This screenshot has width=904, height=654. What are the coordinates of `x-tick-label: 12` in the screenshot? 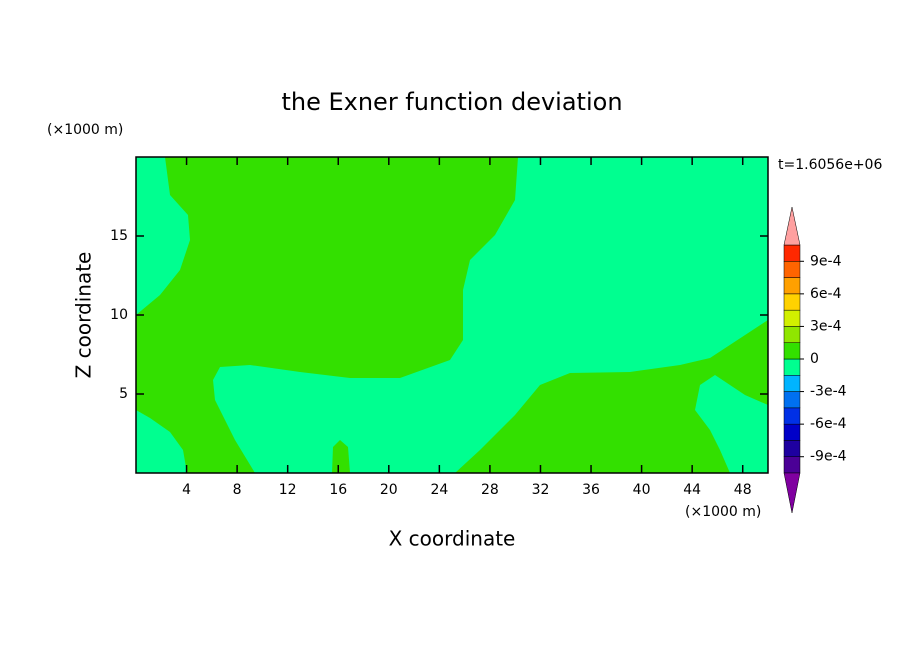 It's located at (288, 490).